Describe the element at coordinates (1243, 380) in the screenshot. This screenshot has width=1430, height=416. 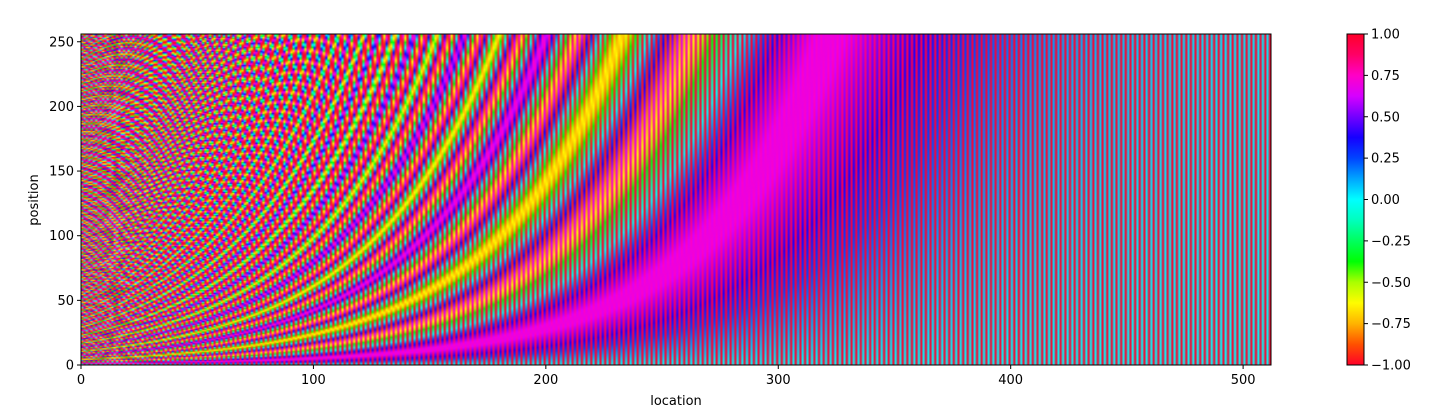
I see `x-tick-label: 500` at that location.